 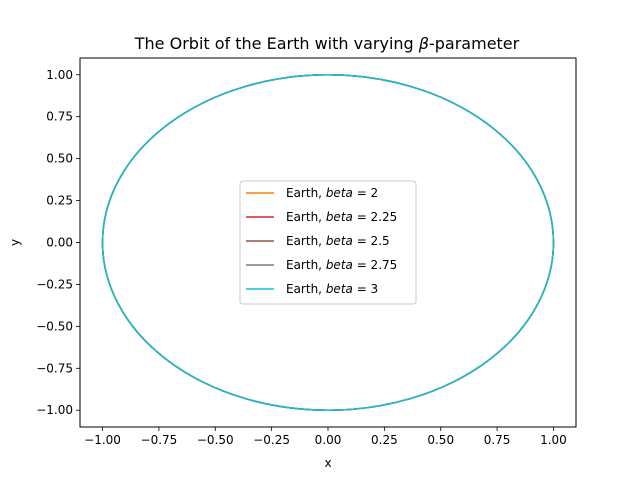 What do you see at coordinates (54, 326) in the screenshot?
I see `y-tick-label: −0.50` at bounding box center [54, 326].